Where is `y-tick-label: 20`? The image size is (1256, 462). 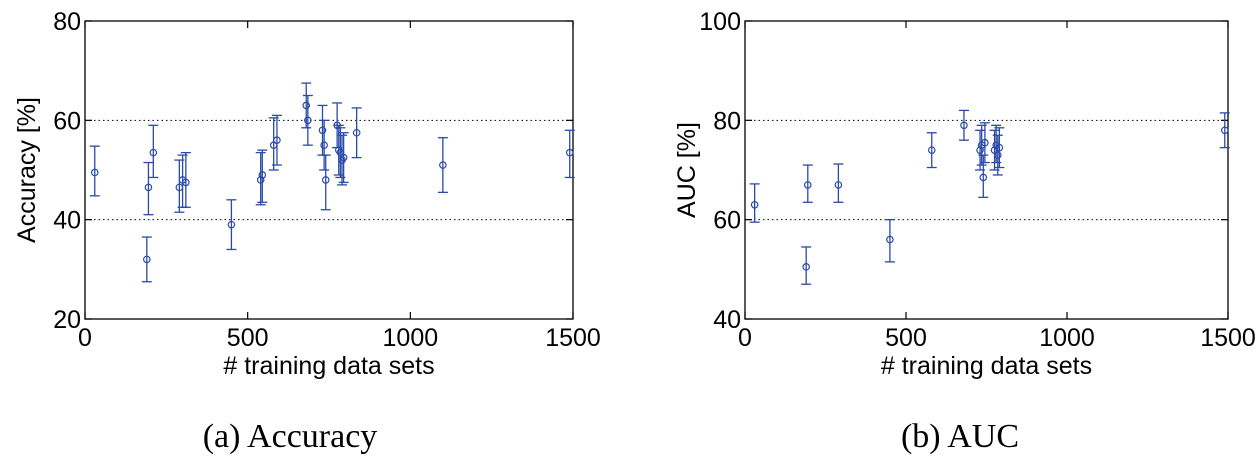 y-tick-label: 20 is located at coordinates (67, 320).